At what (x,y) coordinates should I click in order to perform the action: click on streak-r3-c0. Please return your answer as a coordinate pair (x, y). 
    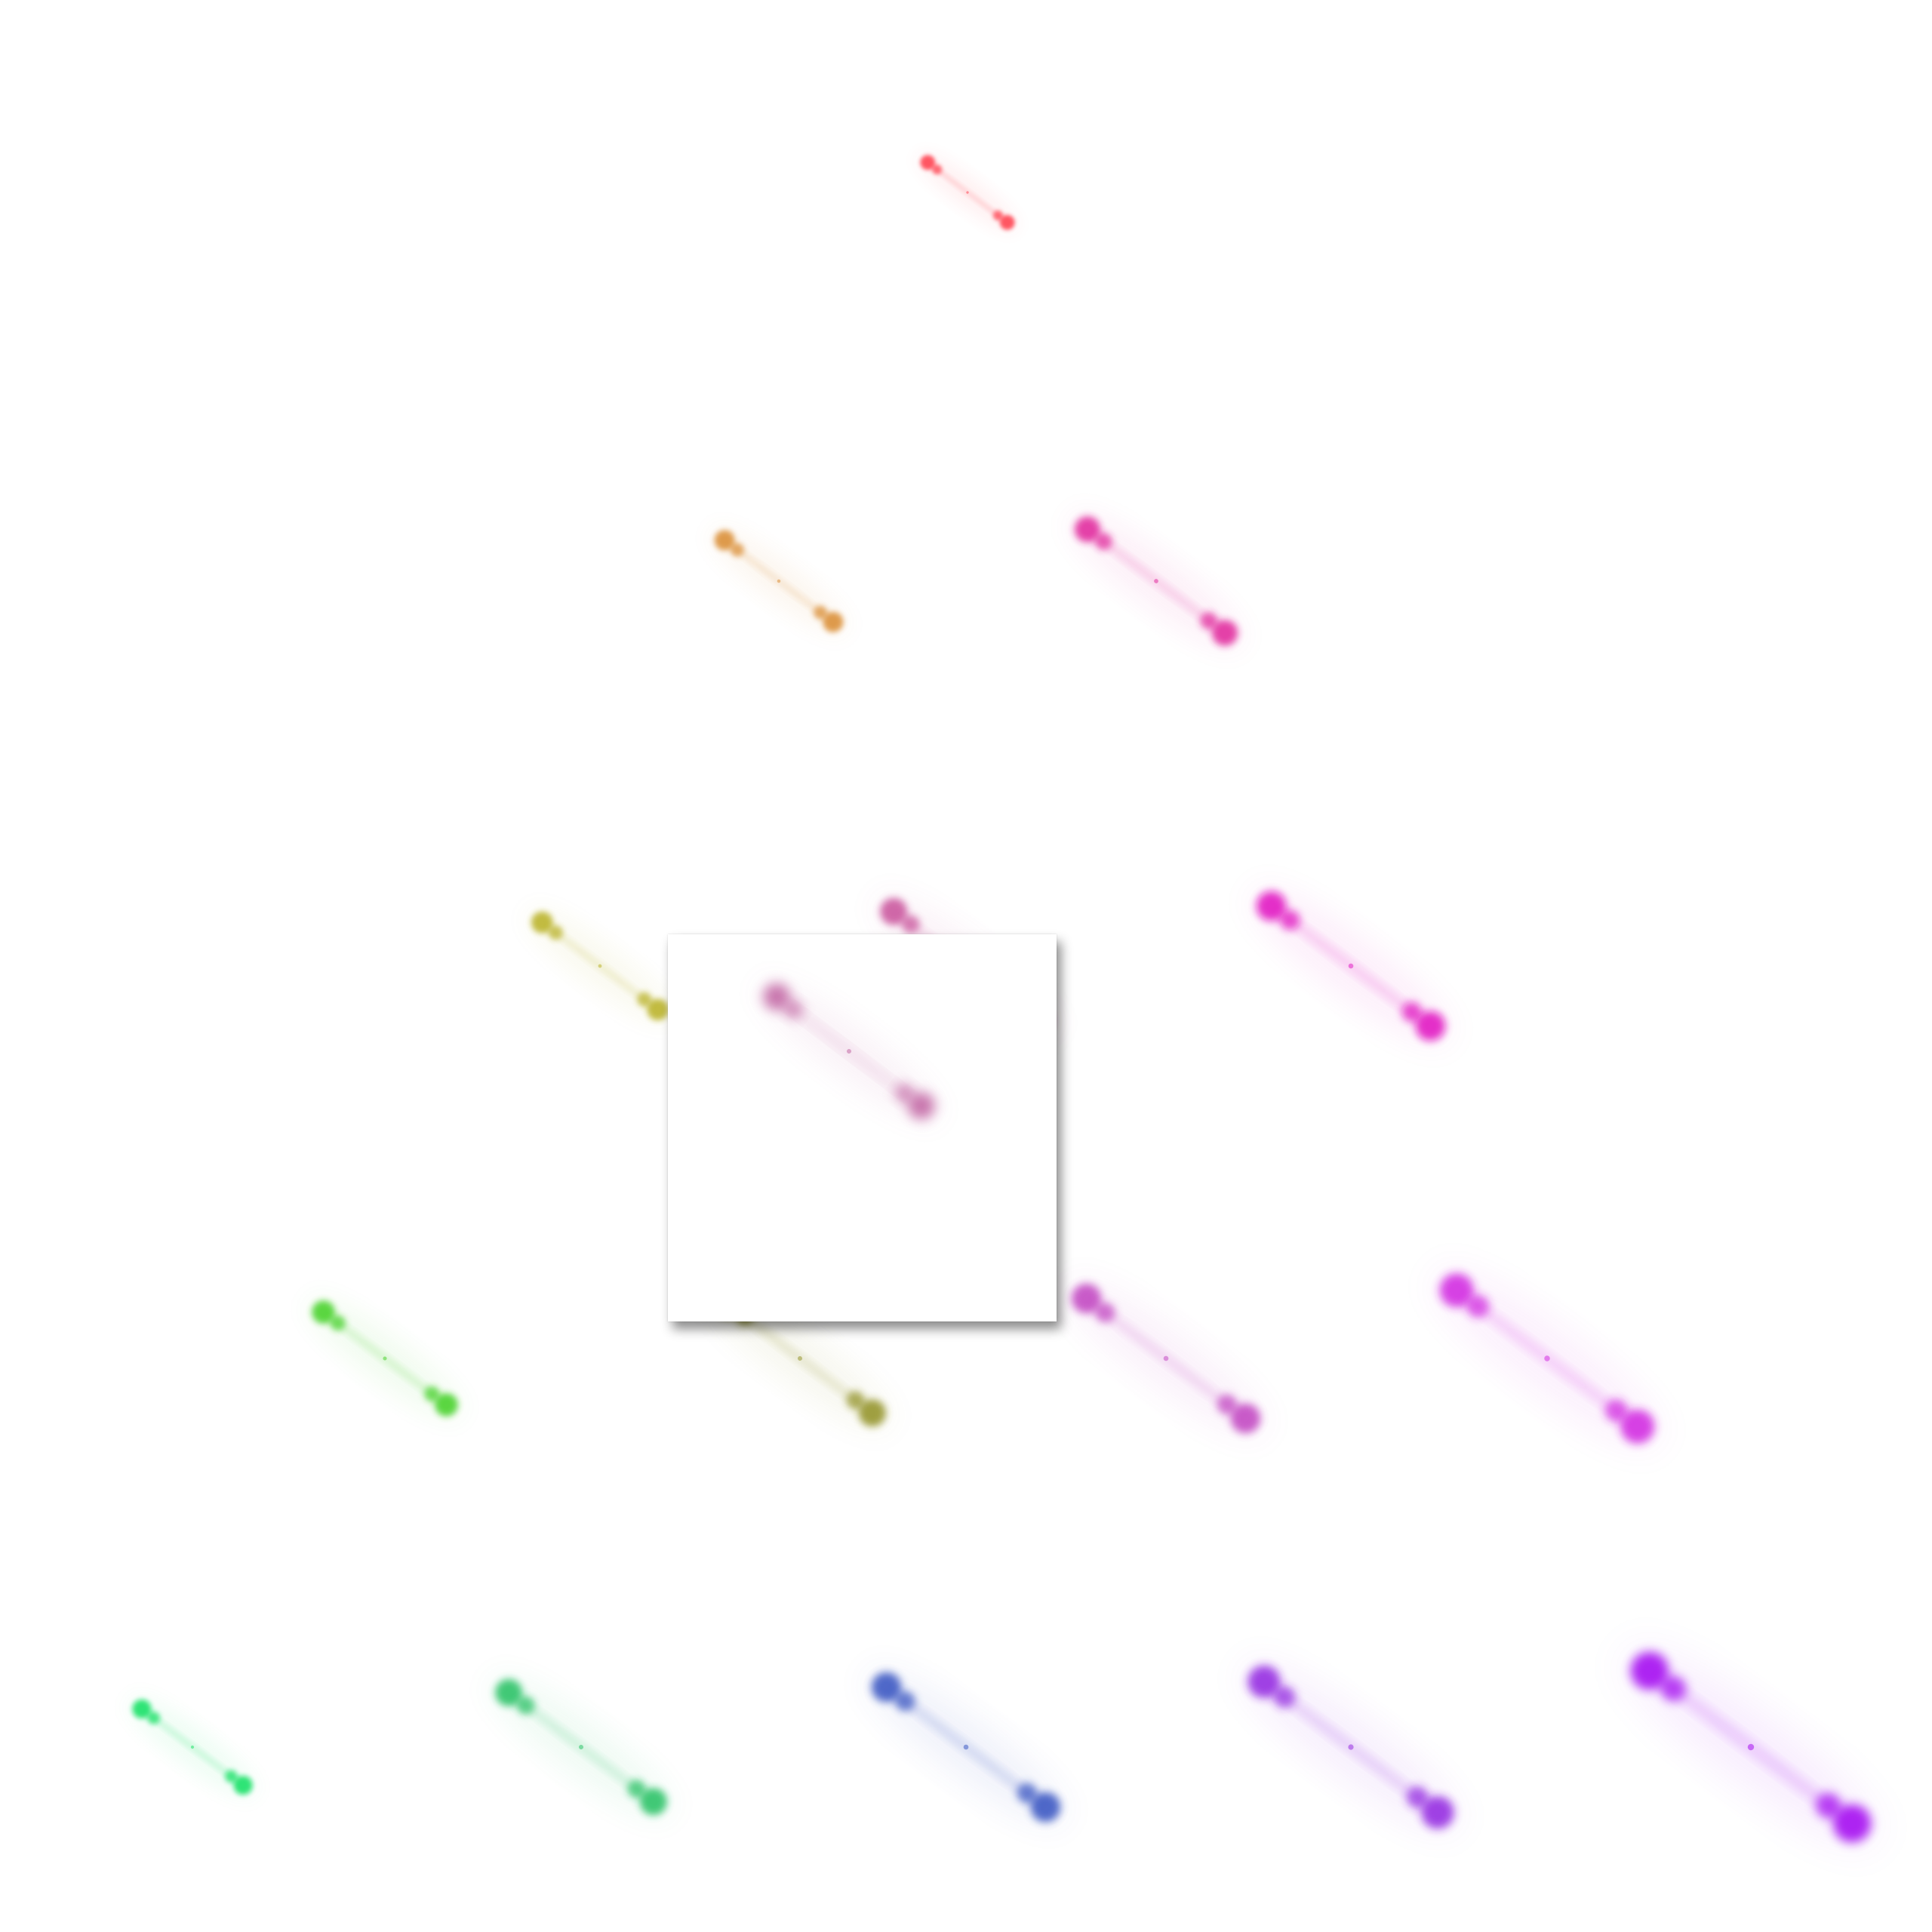
    Looking at the image, I should click on (385, 1358).